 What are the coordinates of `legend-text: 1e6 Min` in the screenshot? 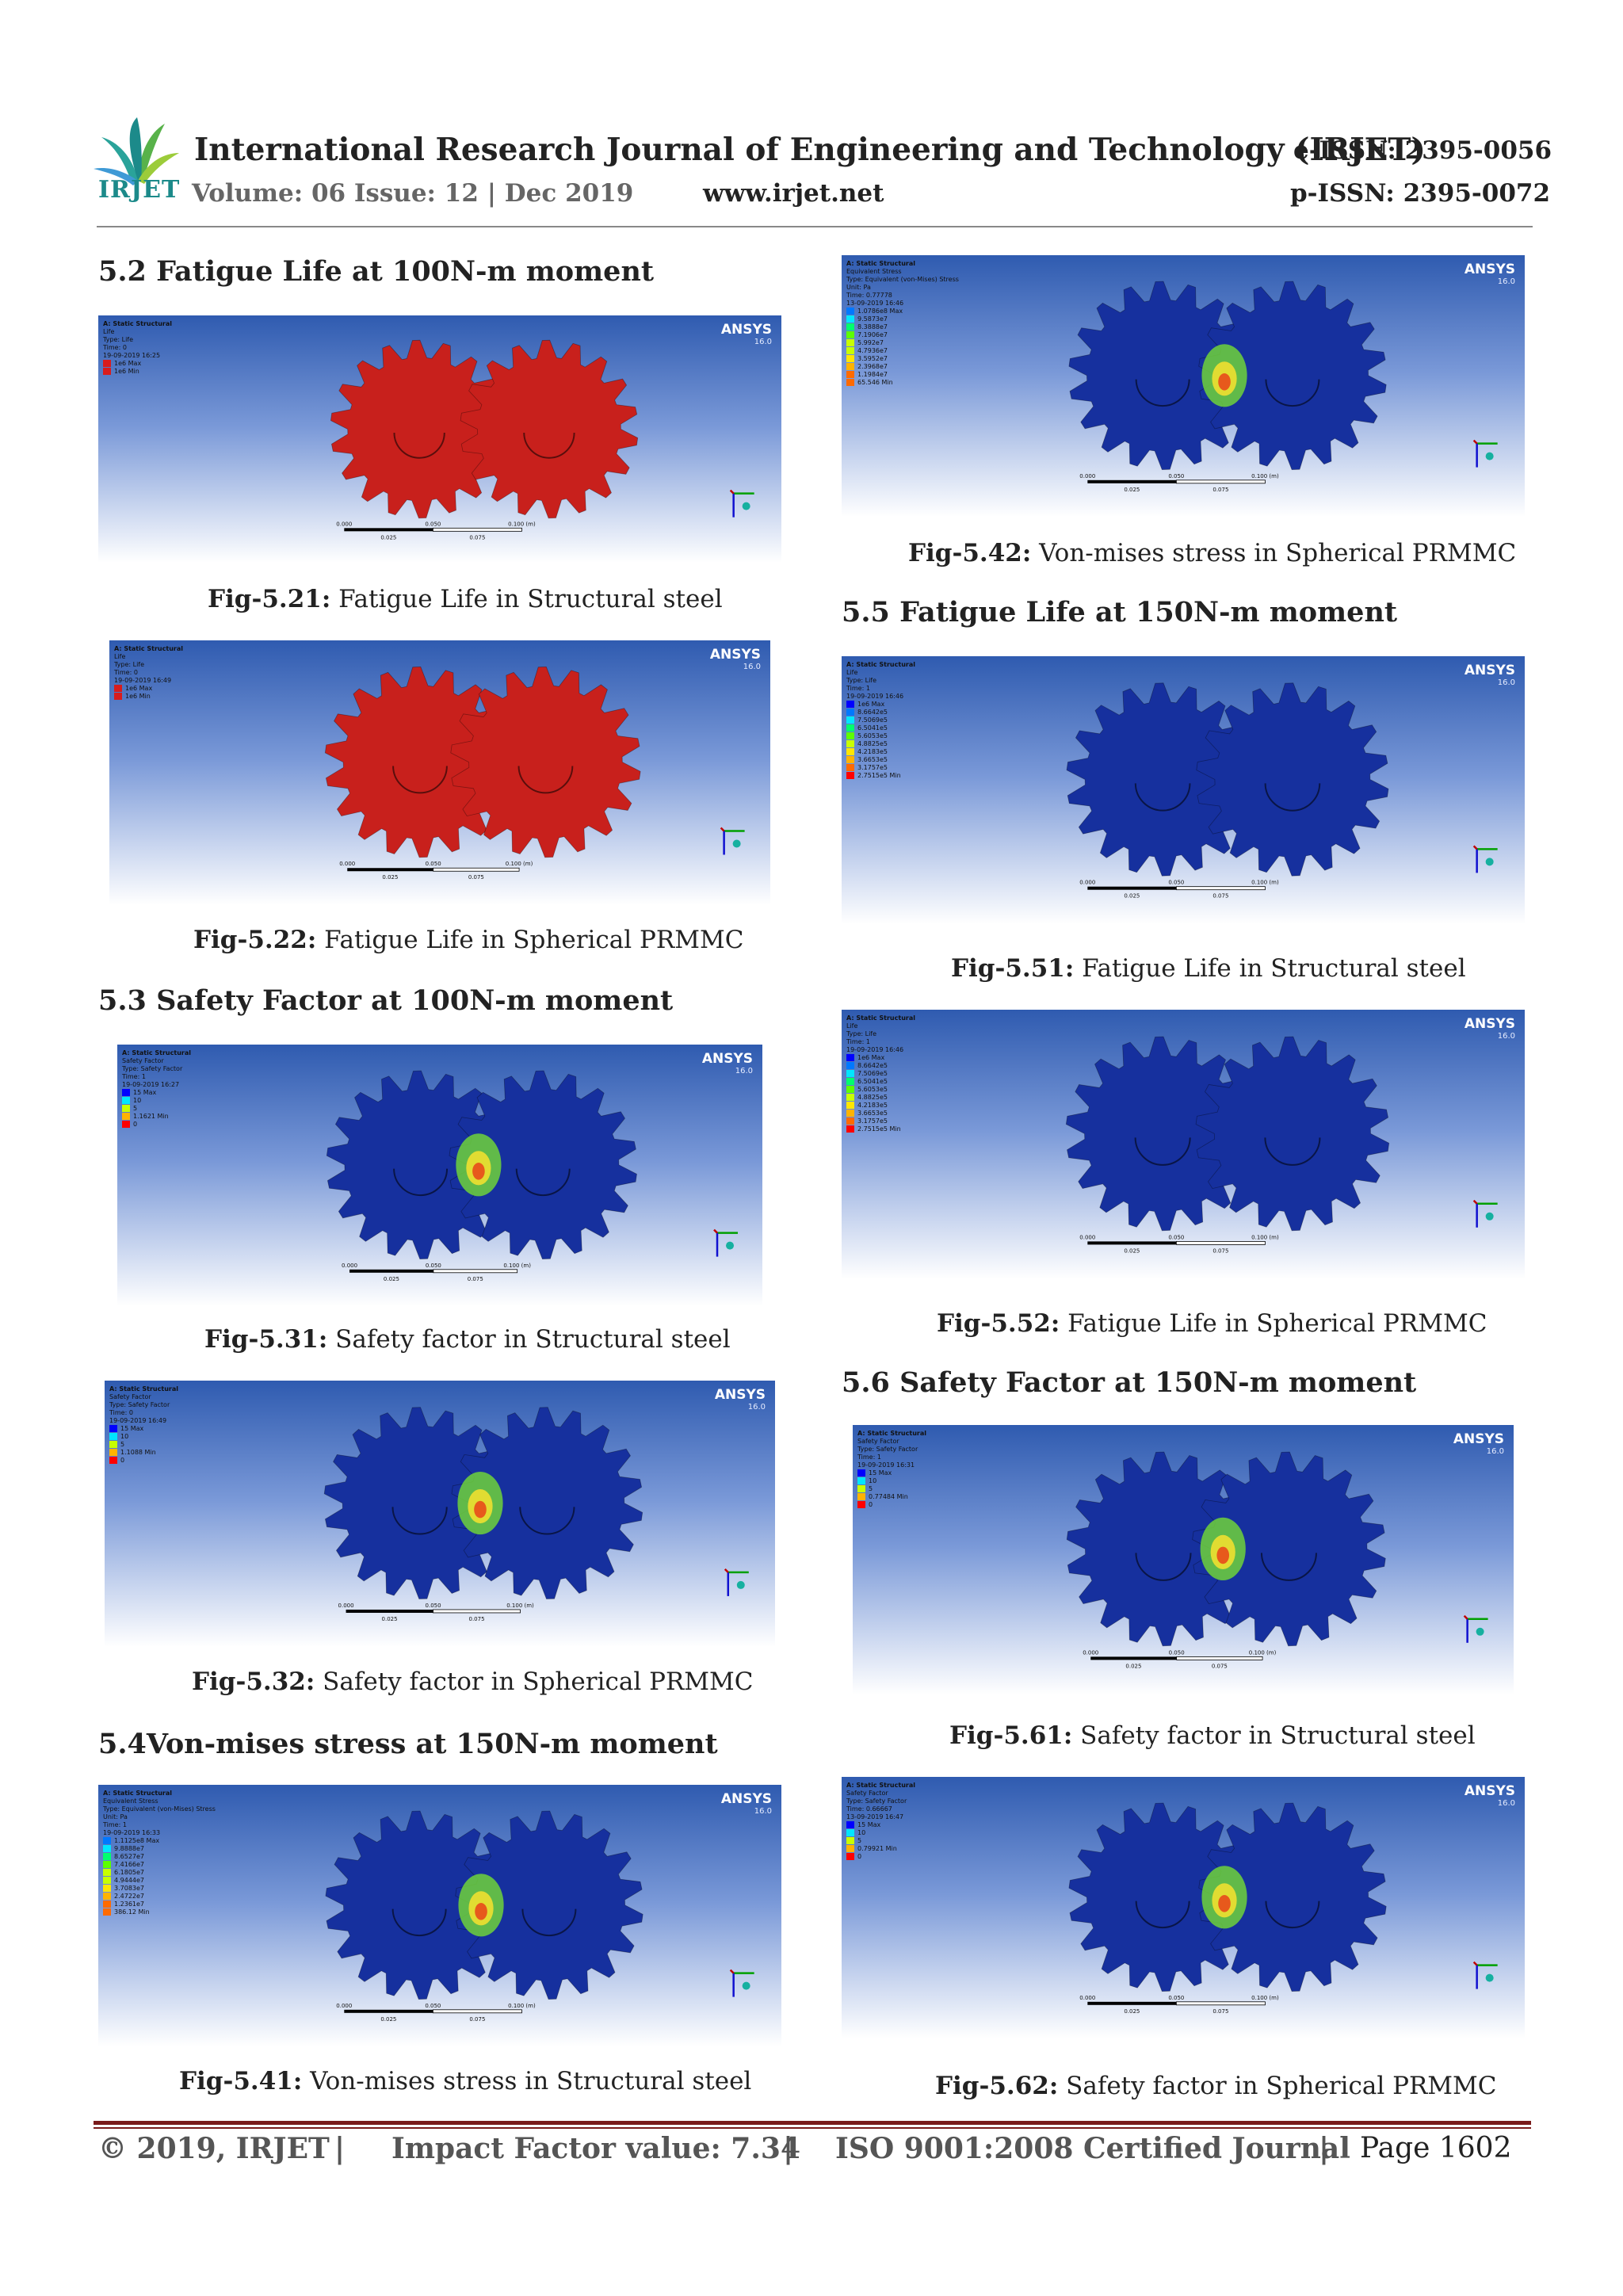 It's located at (138, 696).